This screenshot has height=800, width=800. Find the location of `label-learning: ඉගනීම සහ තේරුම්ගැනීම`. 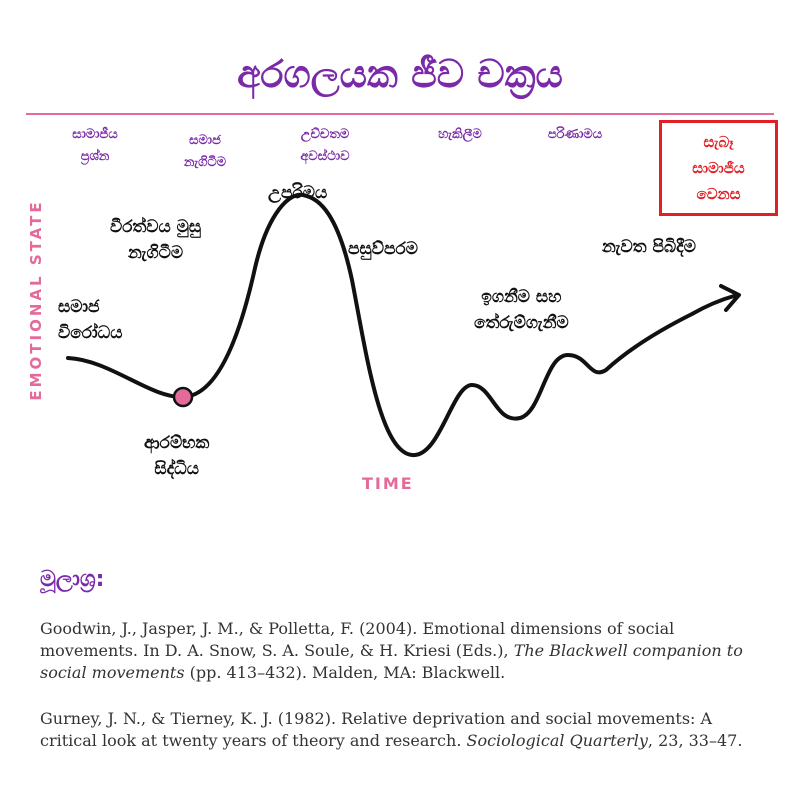

label-learning: ඉගනීම සහ තේරුම්ගැනීම is located at coordinates (521, 310).